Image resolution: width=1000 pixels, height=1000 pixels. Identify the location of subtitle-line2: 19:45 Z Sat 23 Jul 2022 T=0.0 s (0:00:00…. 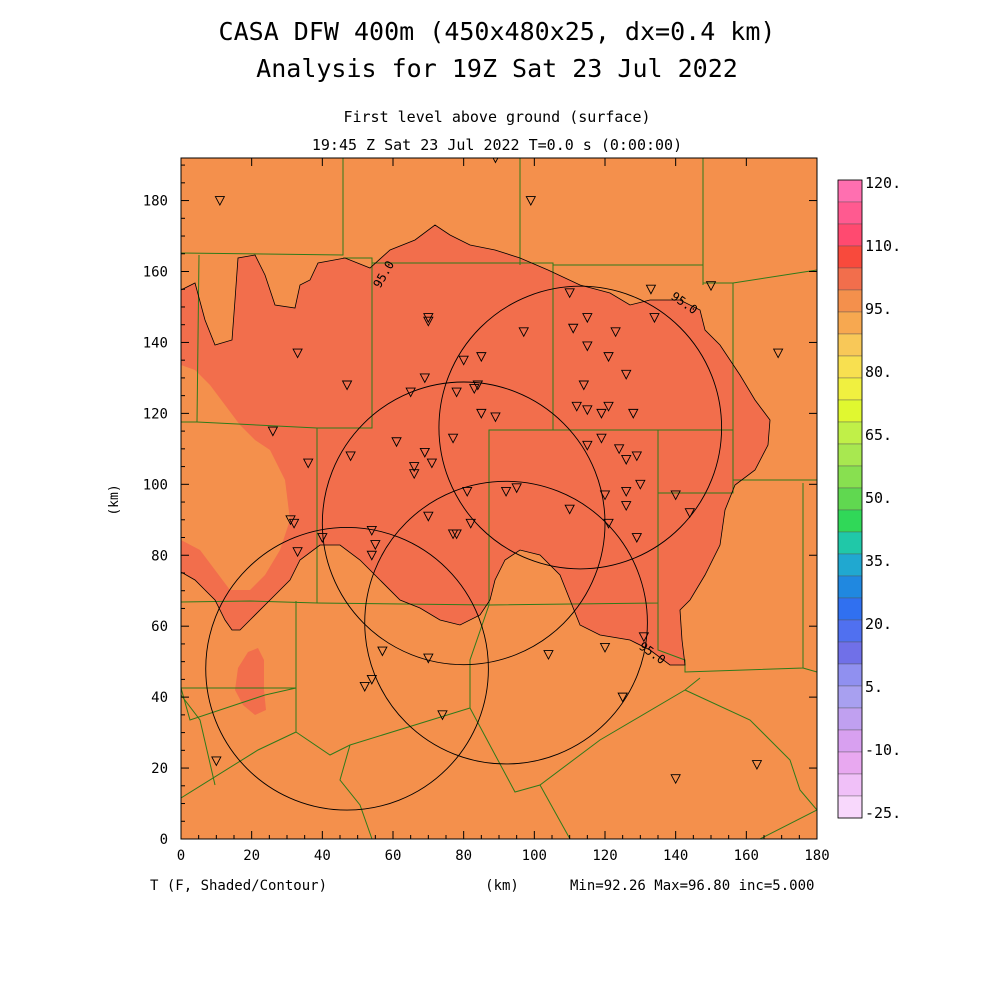
(497, 145).